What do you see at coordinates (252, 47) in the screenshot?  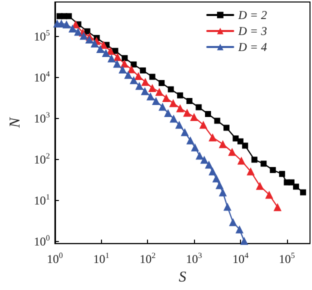 I see `legend-label: D = 4` at bounding box center [252, 47].